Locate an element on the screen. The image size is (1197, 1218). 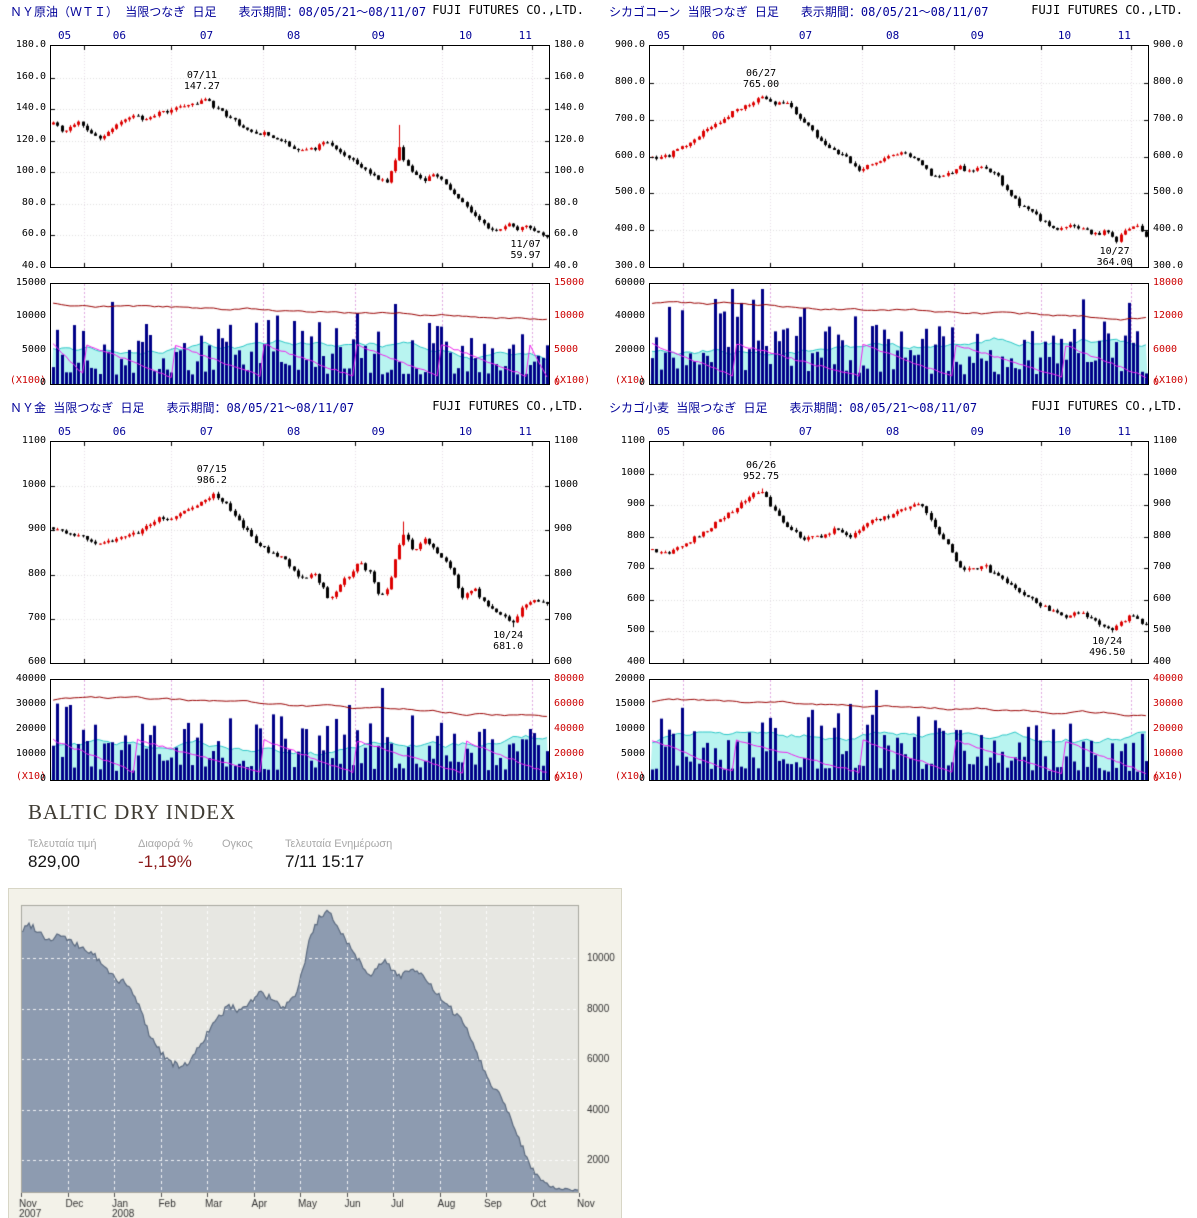
volume-axis-label-left: 40000 is located at coordinates (30, 678).